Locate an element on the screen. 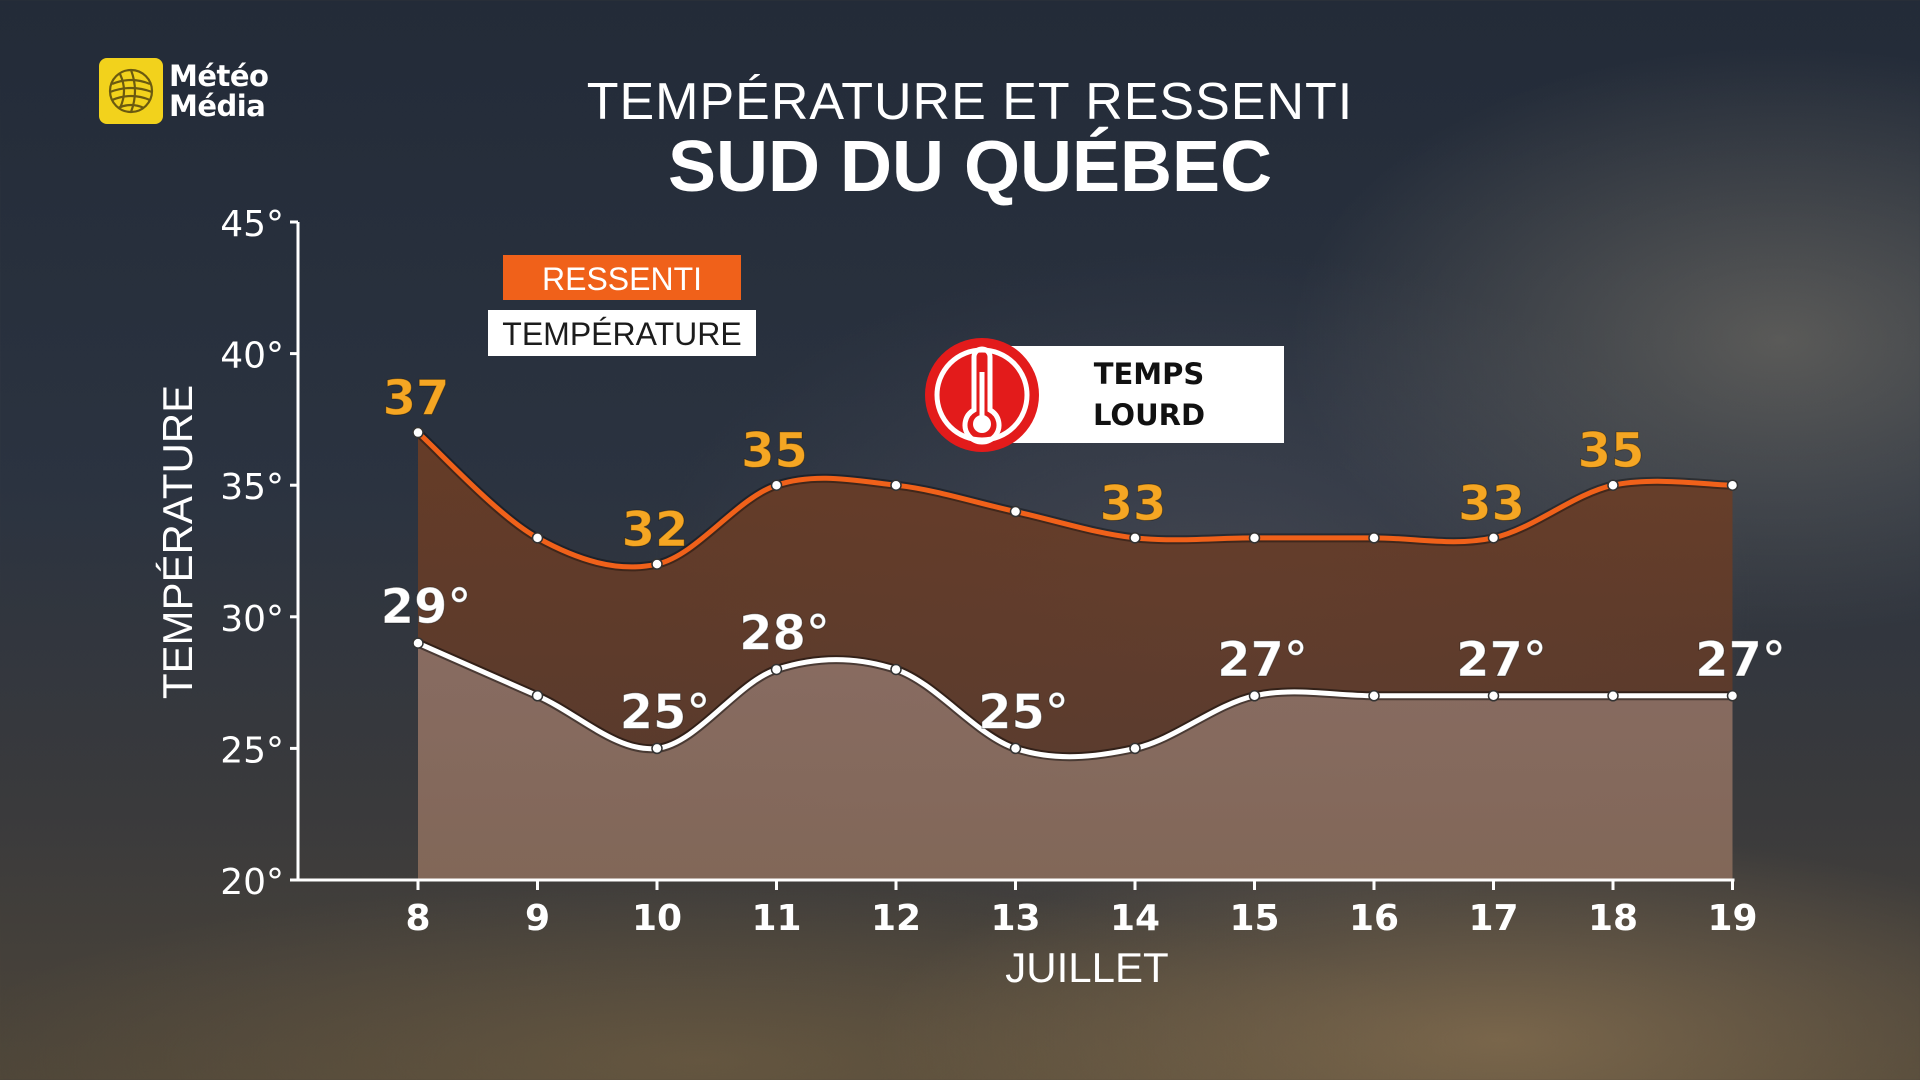 This screenshot has height=1080, width=1920. legend-ressenti-label: RESSENTI is located at coordinates (622, 279).